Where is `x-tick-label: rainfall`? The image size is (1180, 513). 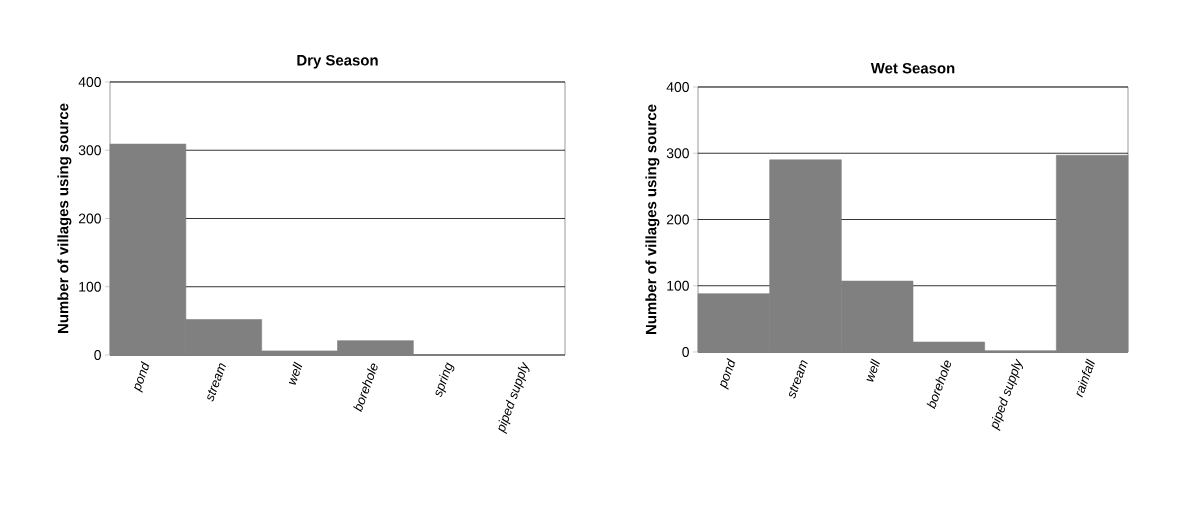
x-tick-label: rainfall is located at coordinates (1085, 378).